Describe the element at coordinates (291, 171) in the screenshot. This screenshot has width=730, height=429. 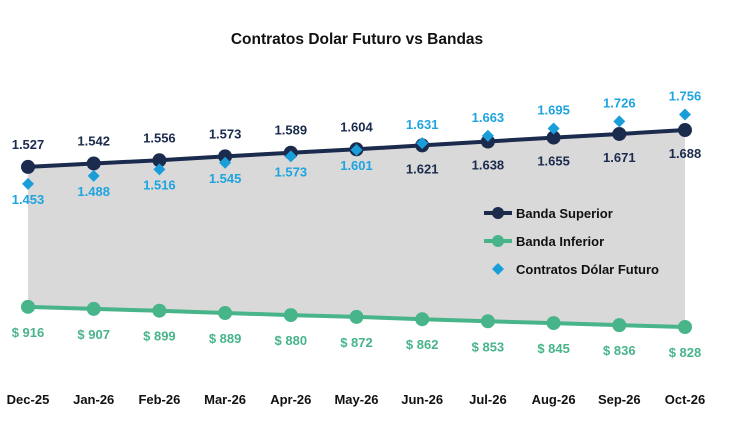
I see `data-label-contratos-dolar-futuro: 1.573` at that location.